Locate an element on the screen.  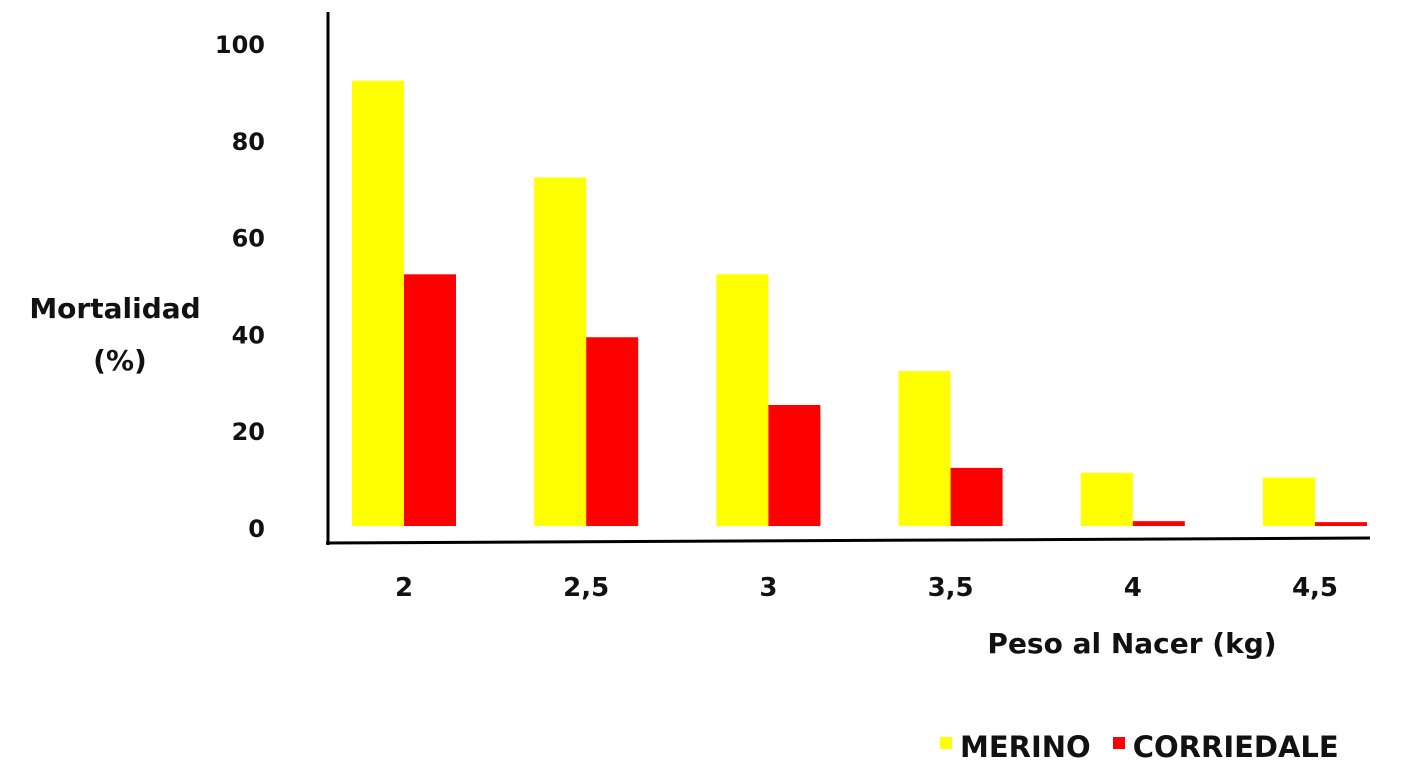
x-tick-label: 2,5 is located at coordinates (586, 588).